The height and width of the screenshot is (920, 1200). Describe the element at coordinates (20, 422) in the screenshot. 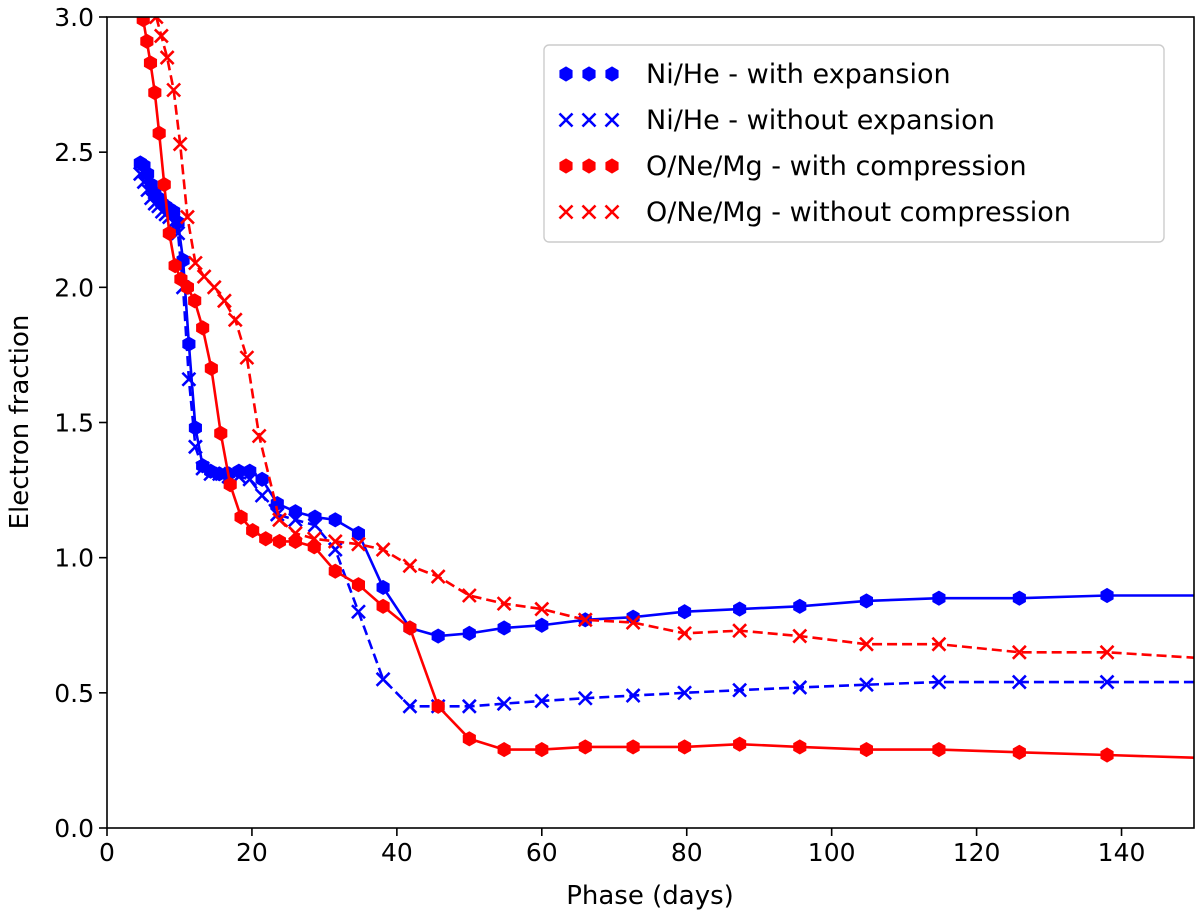

I see `y-axis-label: Electron fraction` at that location.